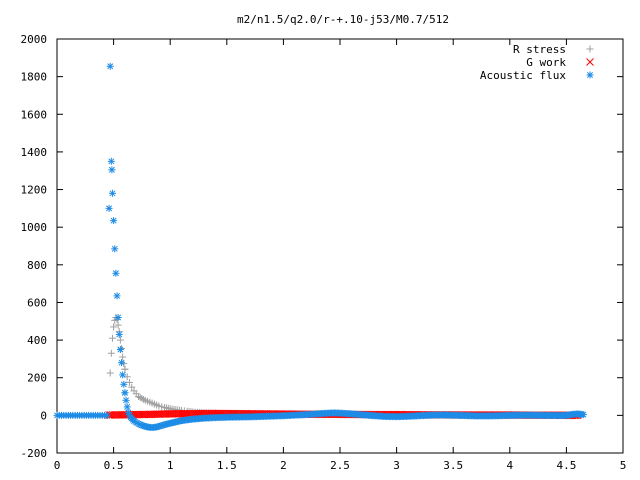 The height and width of the screenshot is (480, 640). I want to click on y-tick-label: -200, so click(34, 453).